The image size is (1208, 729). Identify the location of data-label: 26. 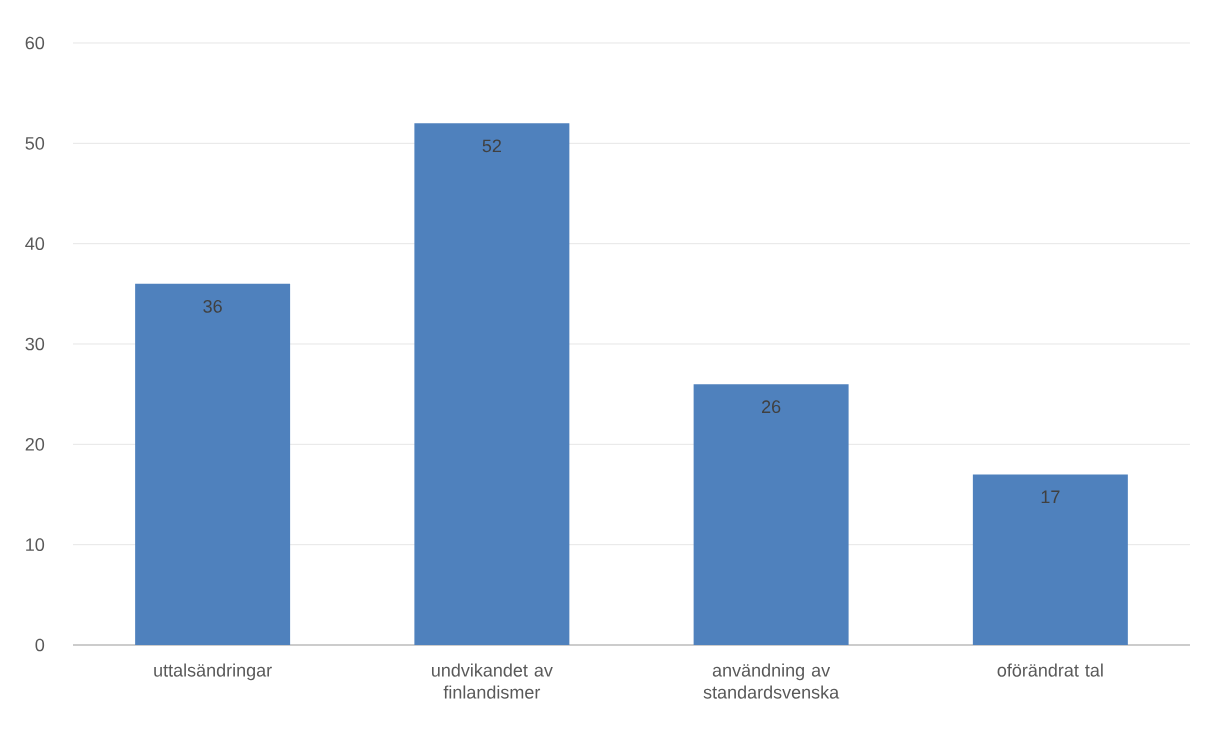
(771, 407).